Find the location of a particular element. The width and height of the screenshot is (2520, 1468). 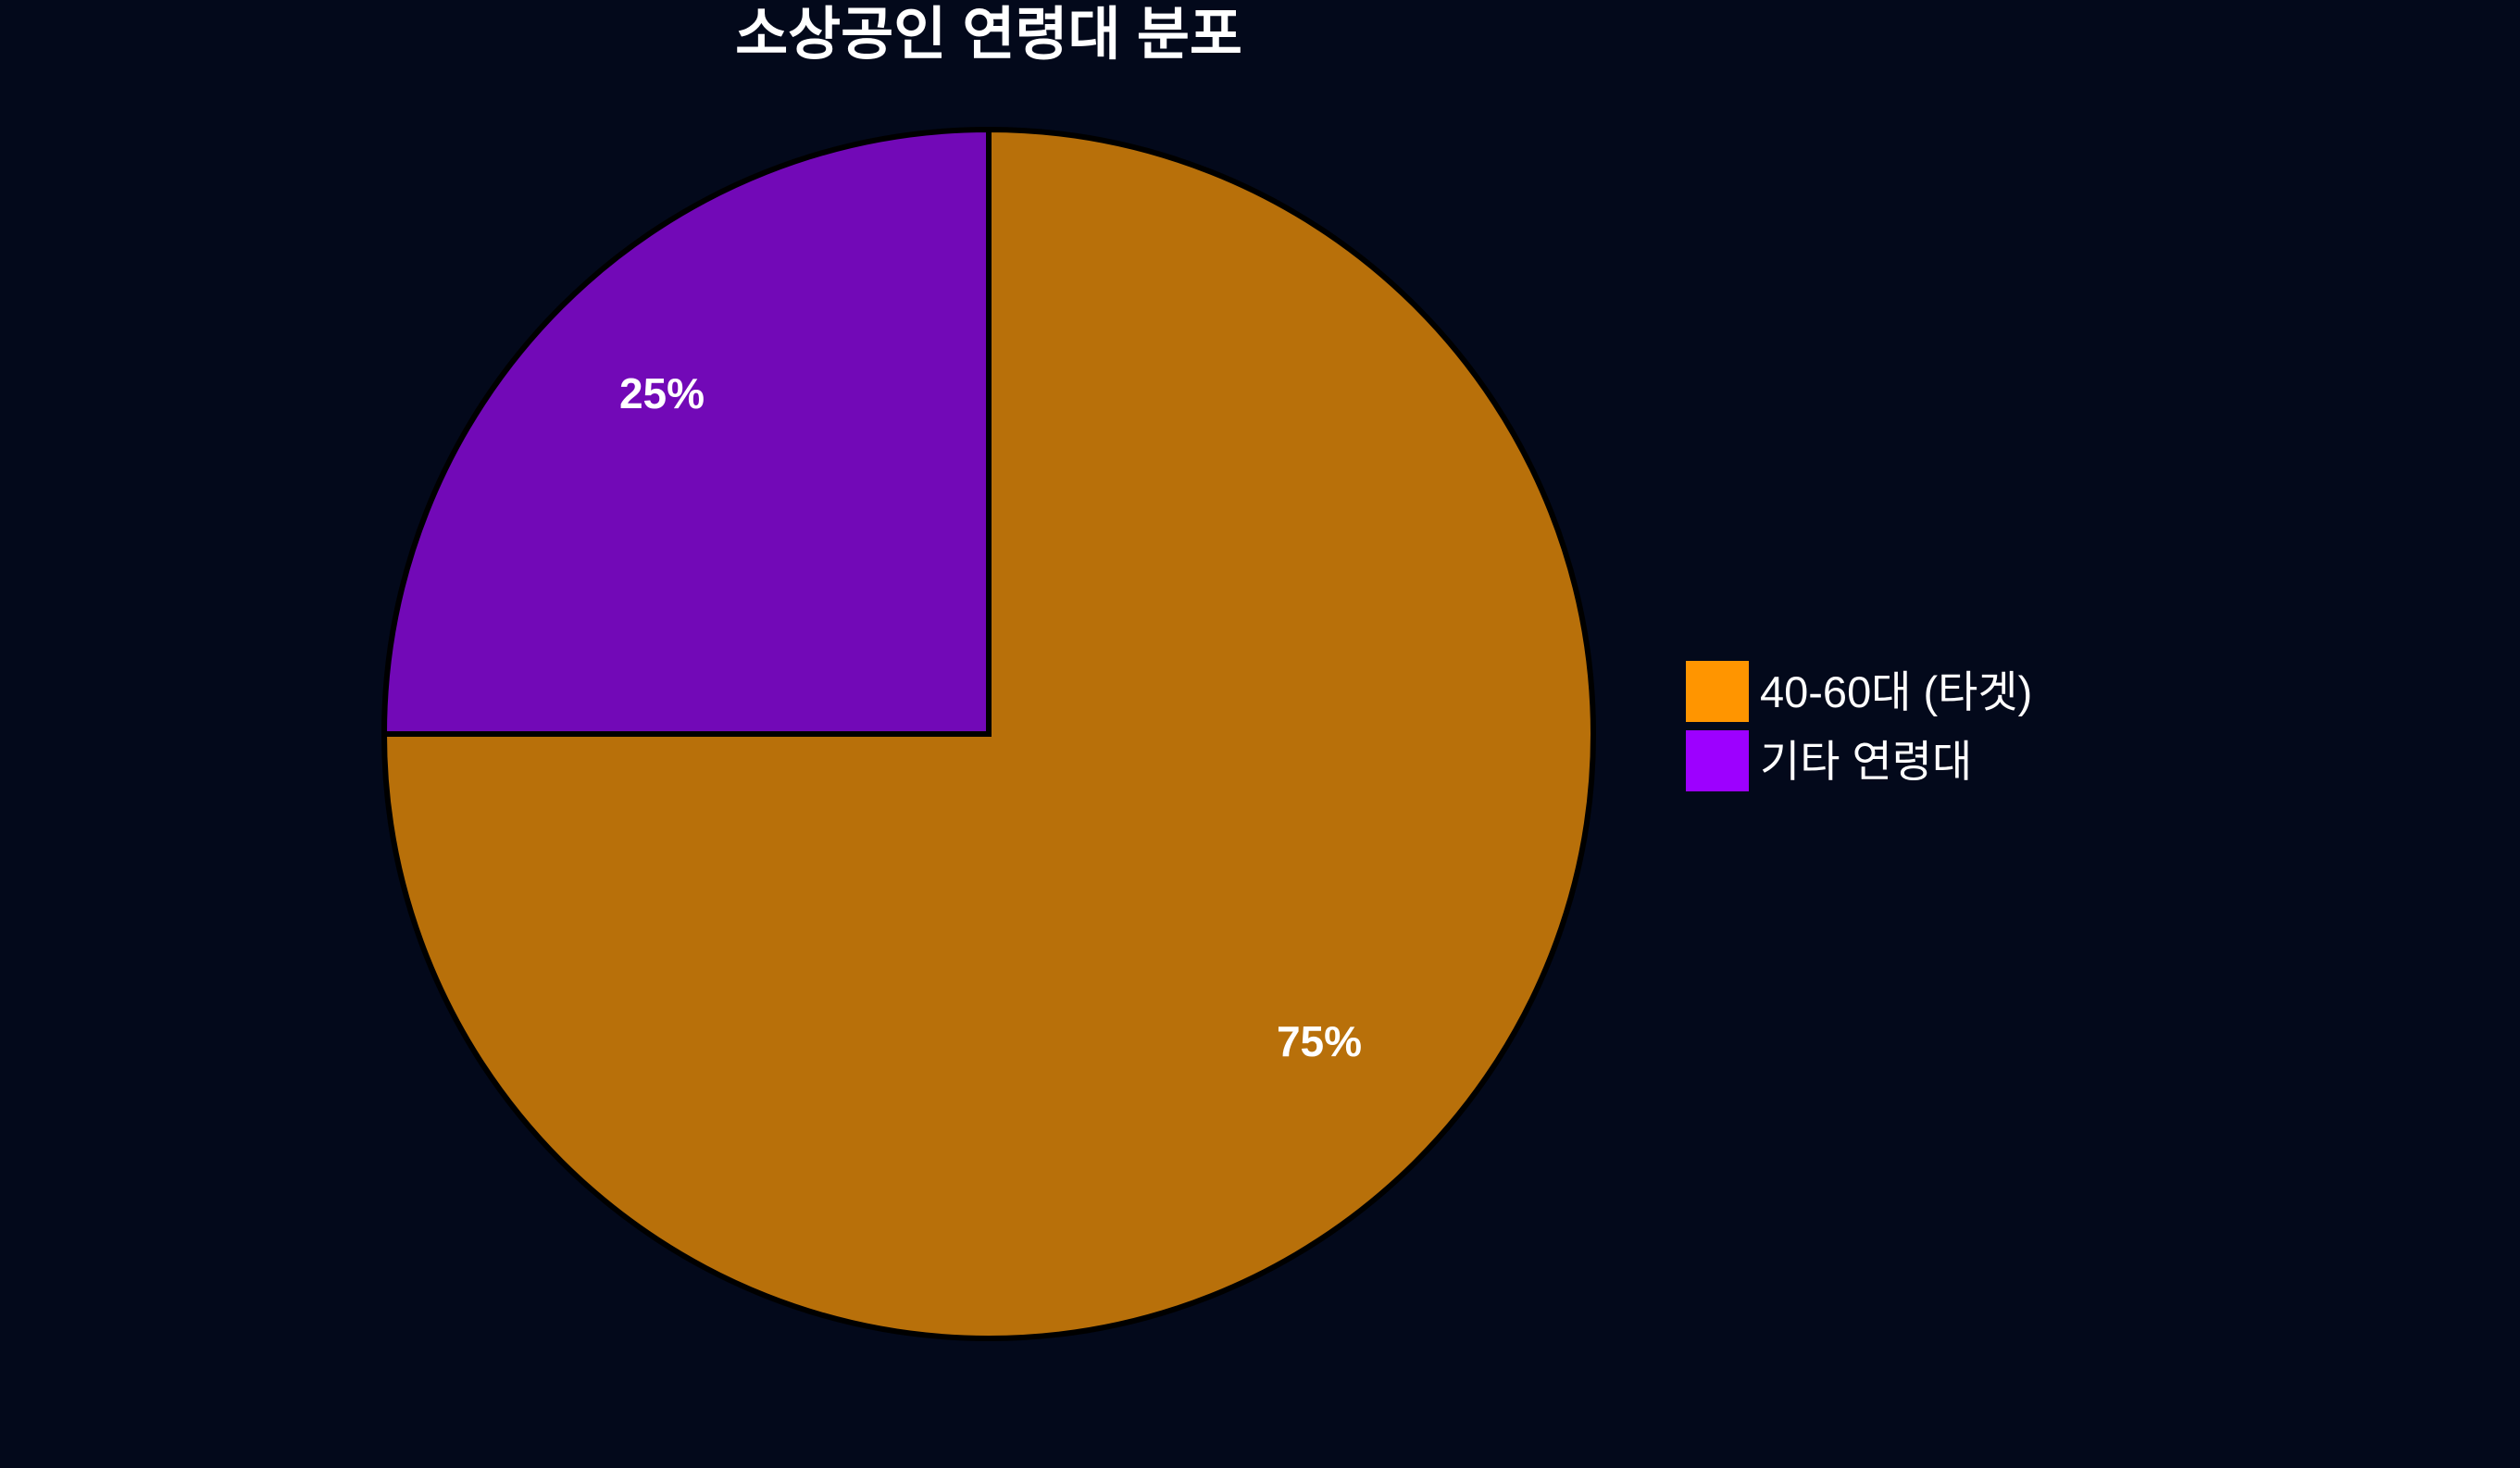

chart-title: 소상공인 연령대 분포 is located at coordinates (988, 35).